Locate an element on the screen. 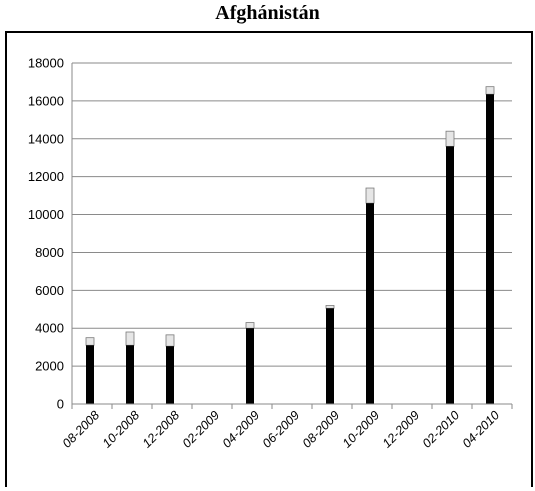 The image size is (535, 491). y-tick-label: 0 is located at coordinates (60, 404).